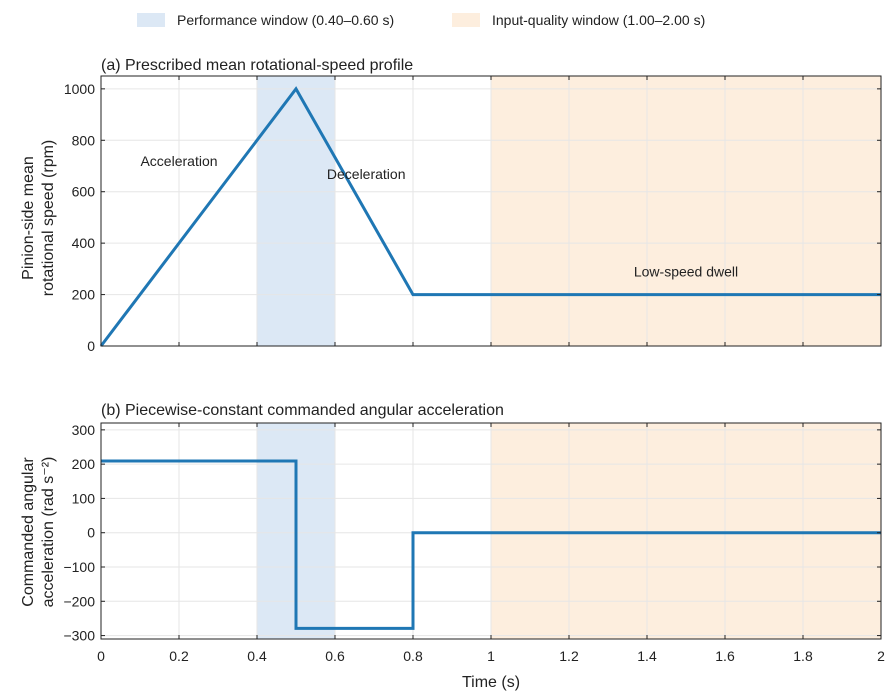  I want to click on panel-b-ytick-label-2: −100, so click(79, 567).